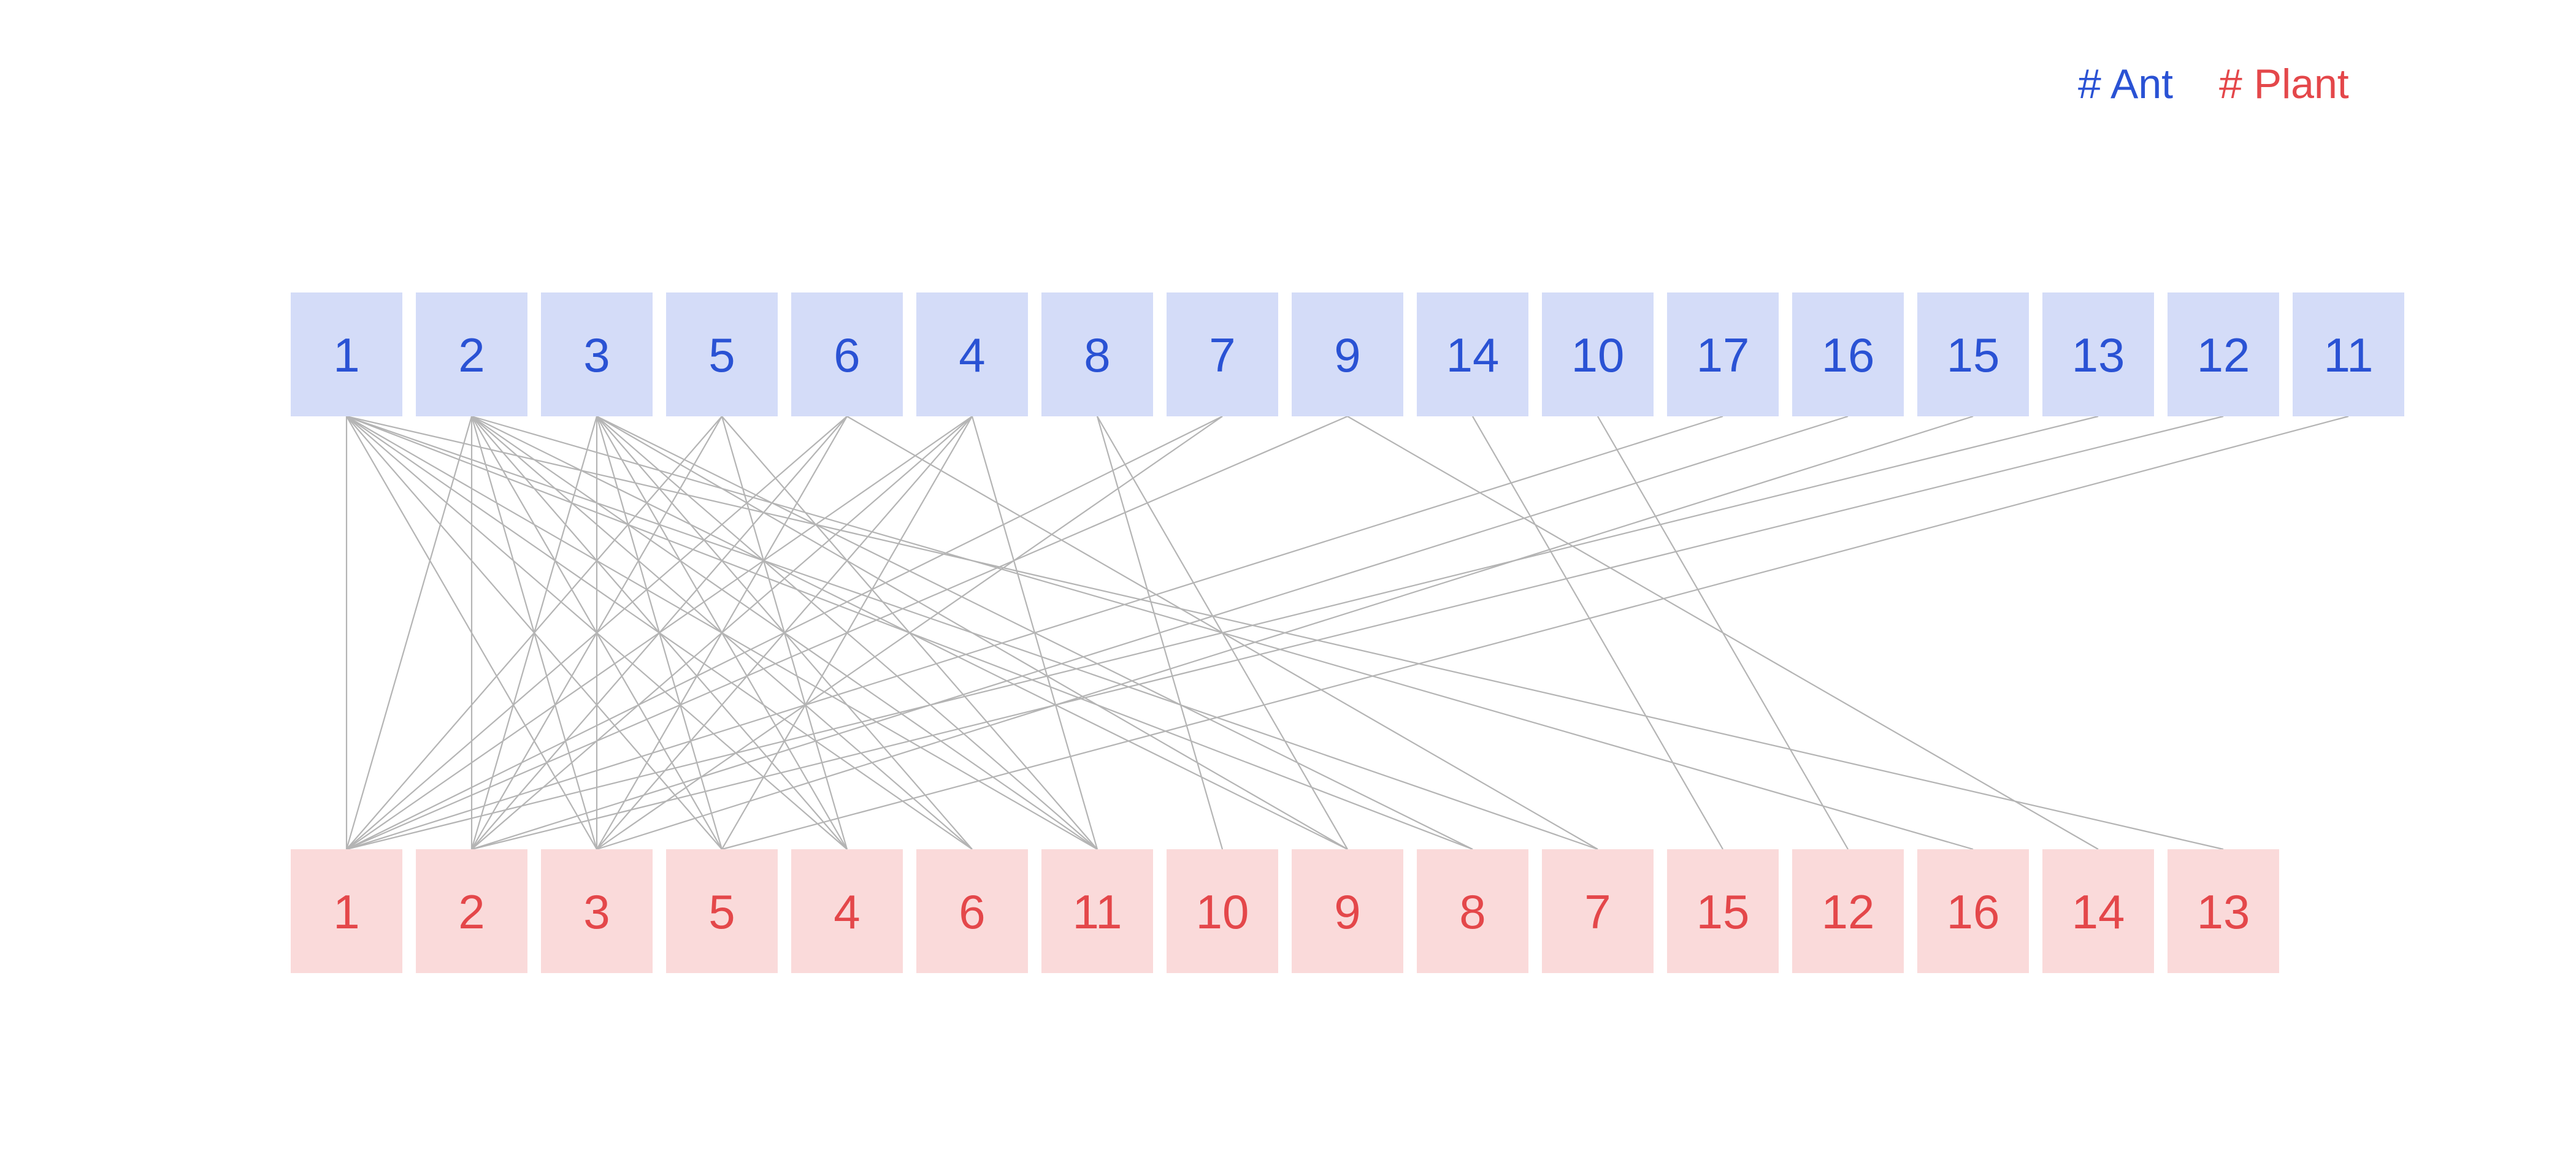  Describe the element at coordinates (2213, 84) in the screenshot. I see `legend: # Ant # Plant` at that location.